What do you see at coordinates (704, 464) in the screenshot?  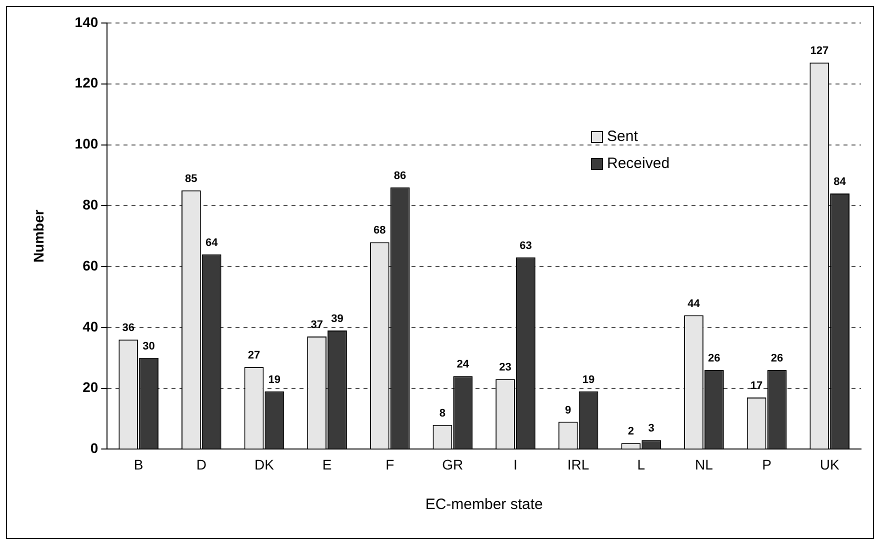 I see `x-tick-label: NL` at bounding box center [704, 464].